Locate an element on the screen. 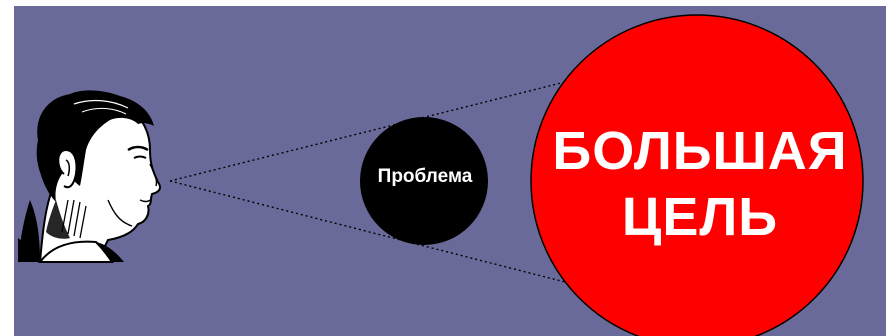 Image resolution: width=886 pixels, height=336 pixels. problem-circle is located at coordinates (424, 181).